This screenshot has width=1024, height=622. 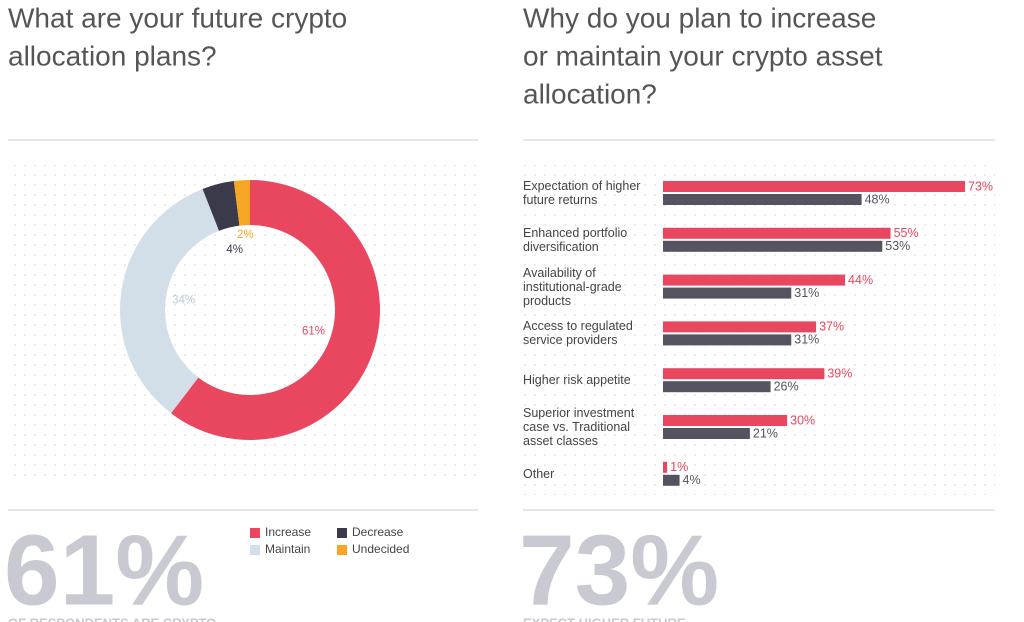 What do you see at coordinates (112, 618) in the screenshot?
I see `big-stat-caption: OF RESPONDENTS ARE CRYPTO` at bounding box center [112, 618].